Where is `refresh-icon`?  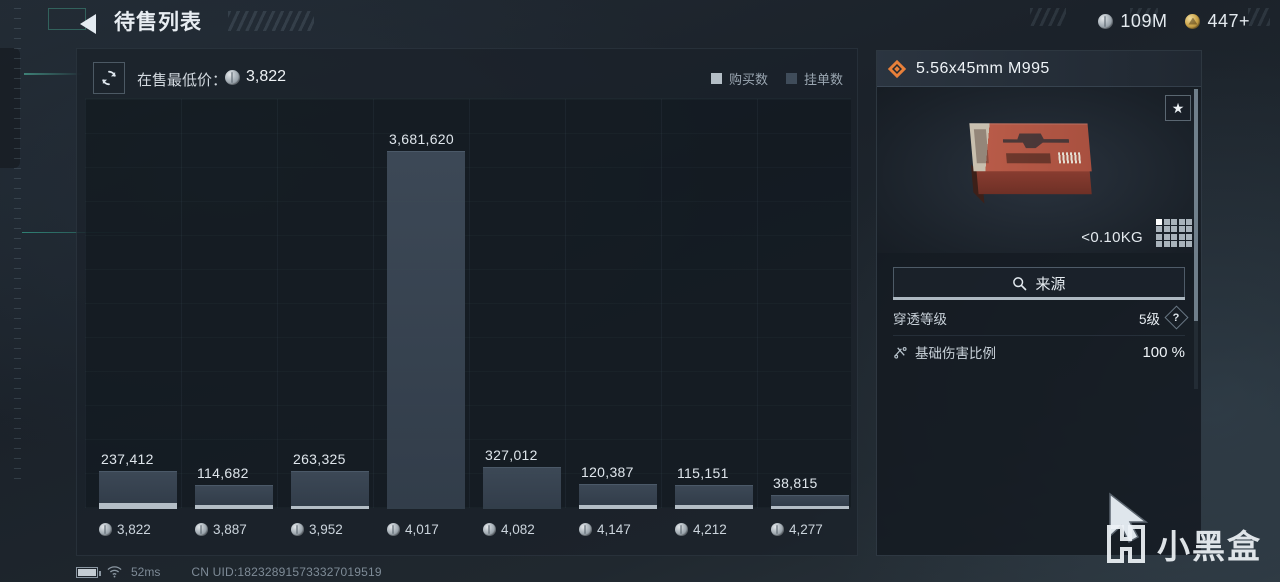
refresh-icon is located at coordinates (109, 78).